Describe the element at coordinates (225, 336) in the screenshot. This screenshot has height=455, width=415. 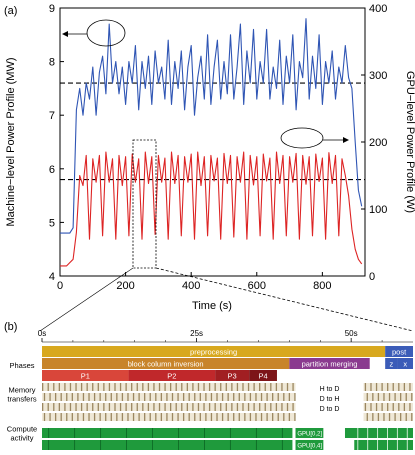
I see `timeline-ticks: 0s 25s 50s` at that location.